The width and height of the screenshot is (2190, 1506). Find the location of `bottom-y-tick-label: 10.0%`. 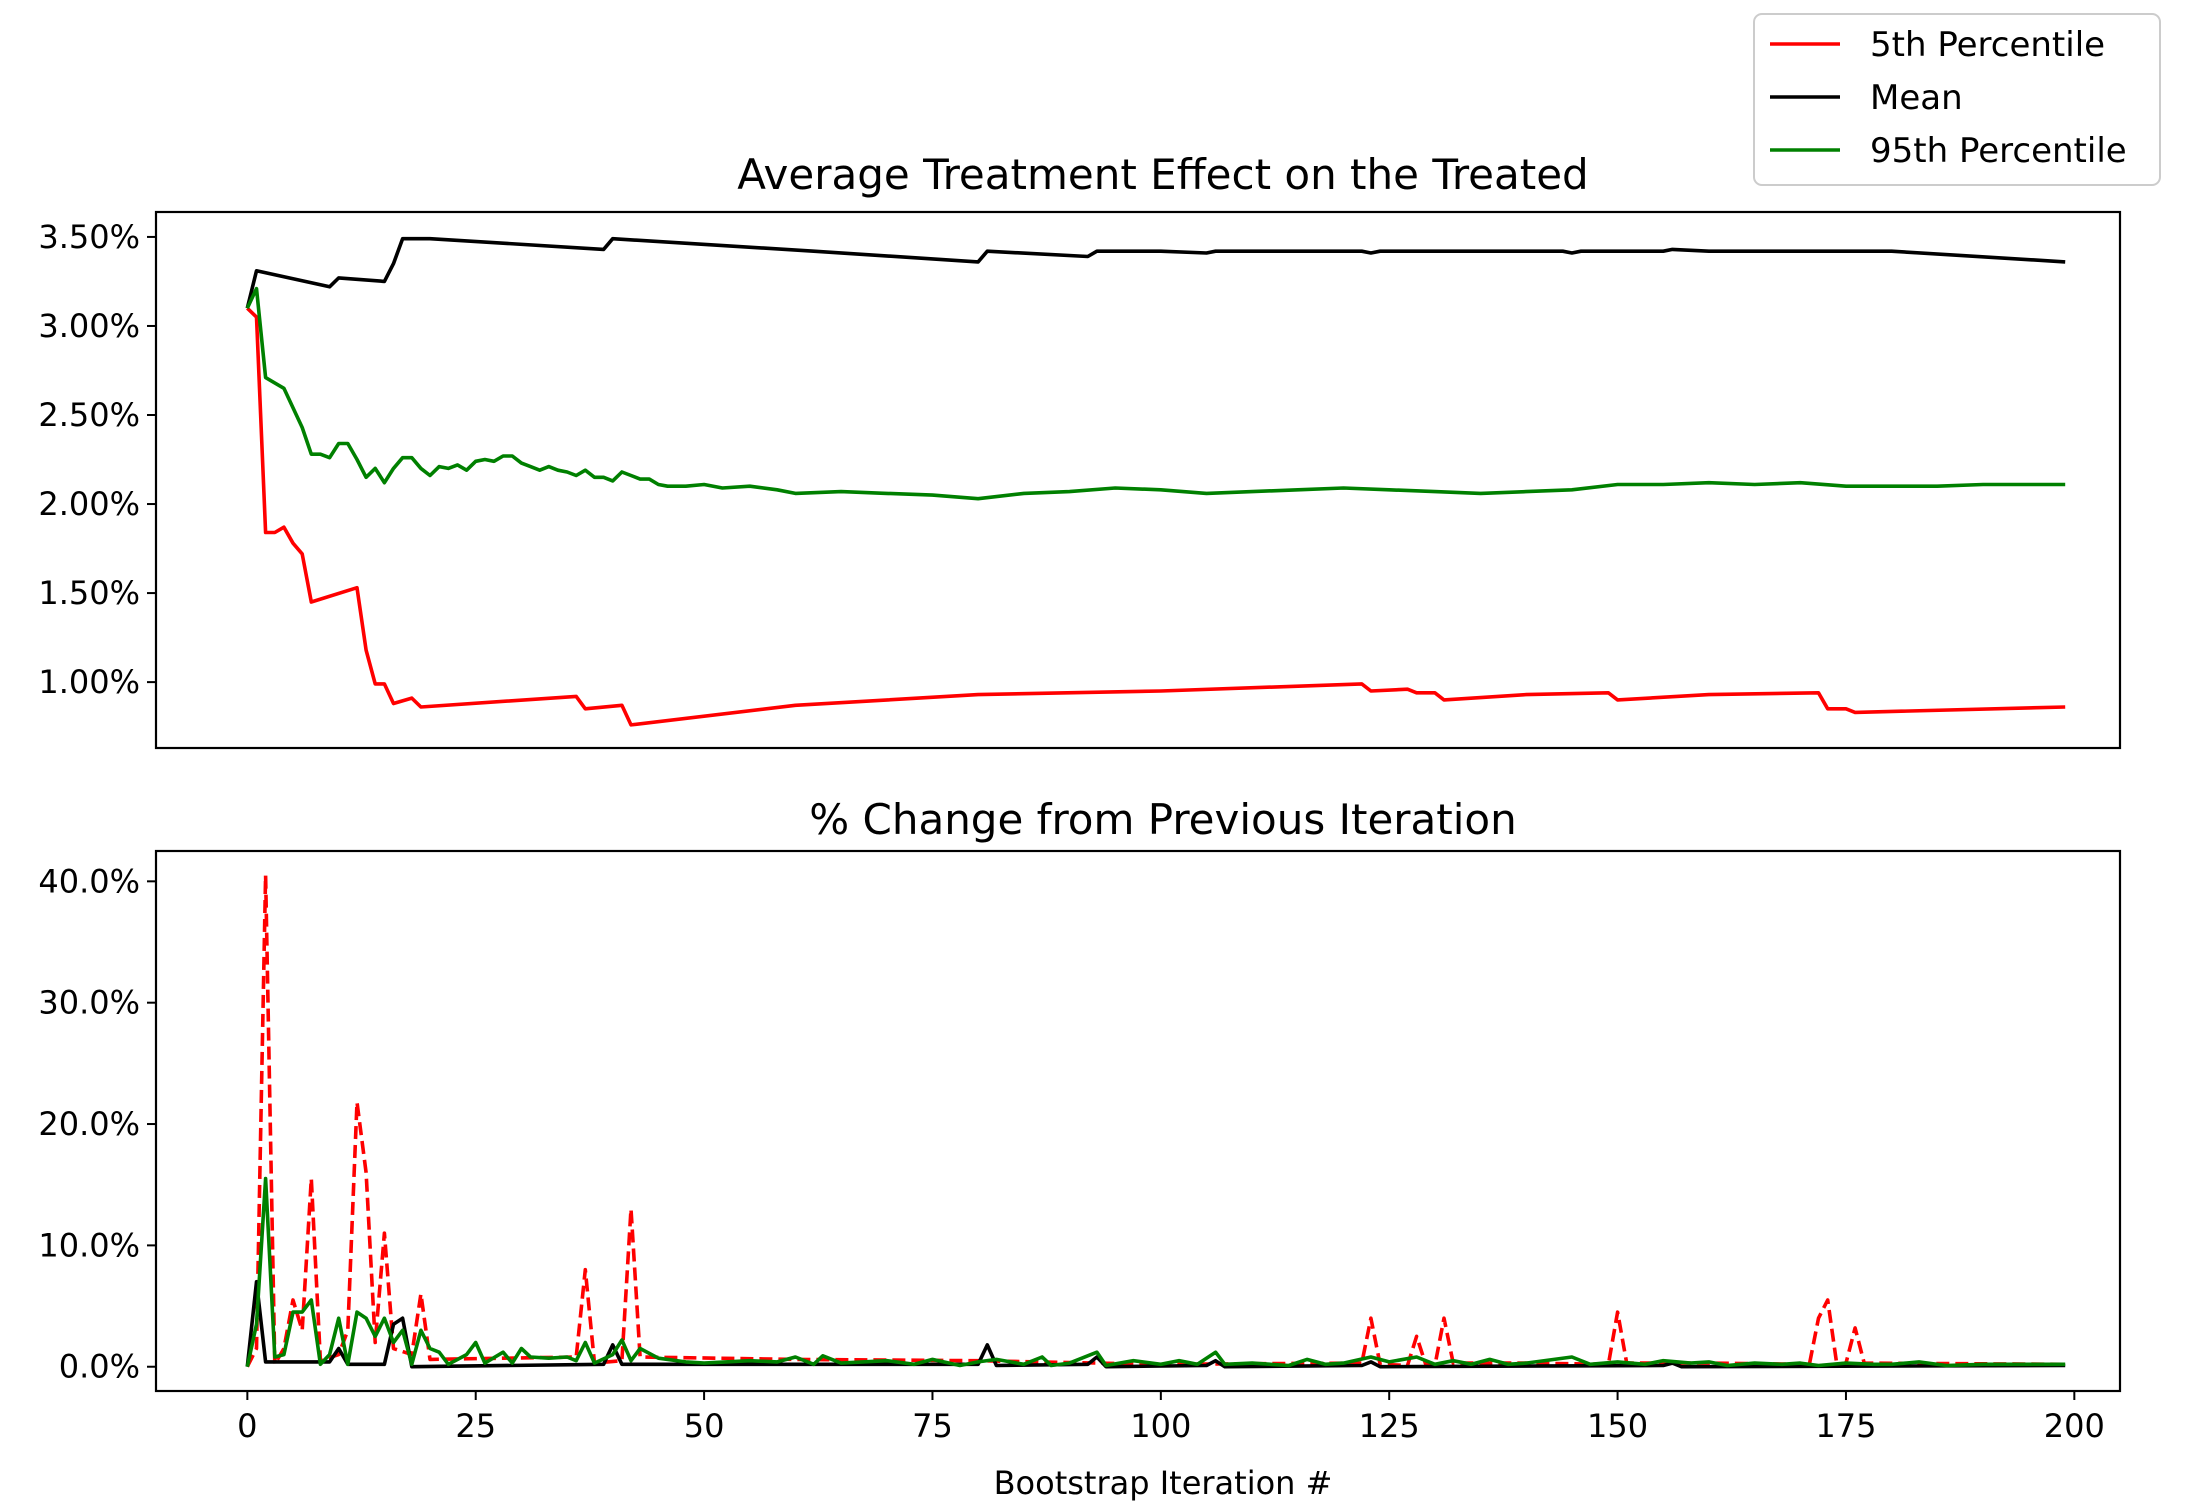

bottom-y-tick-label: 10.0% is located at coordinates (89, 1245).